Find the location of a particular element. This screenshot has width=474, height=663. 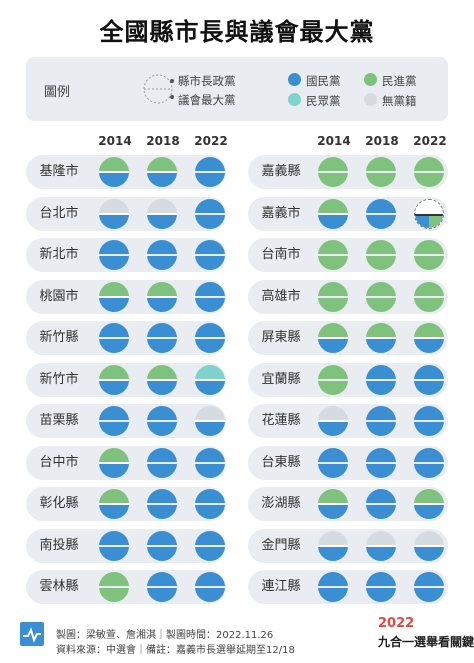

city-name: 基隆市 is located at coordinates (59, 171).